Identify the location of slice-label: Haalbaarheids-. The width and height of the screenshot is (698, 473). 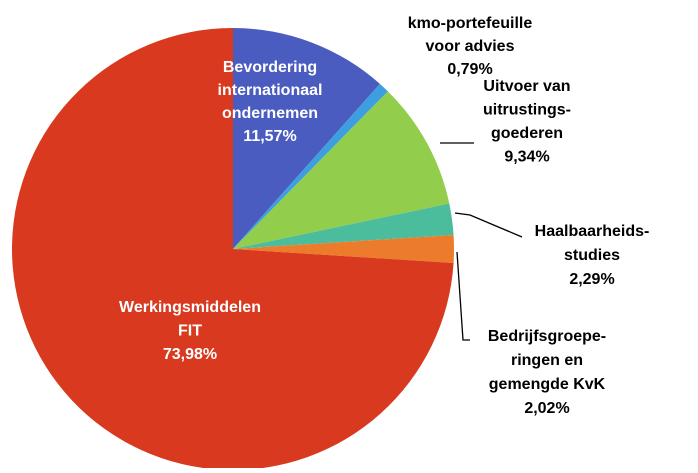
(592, 231).